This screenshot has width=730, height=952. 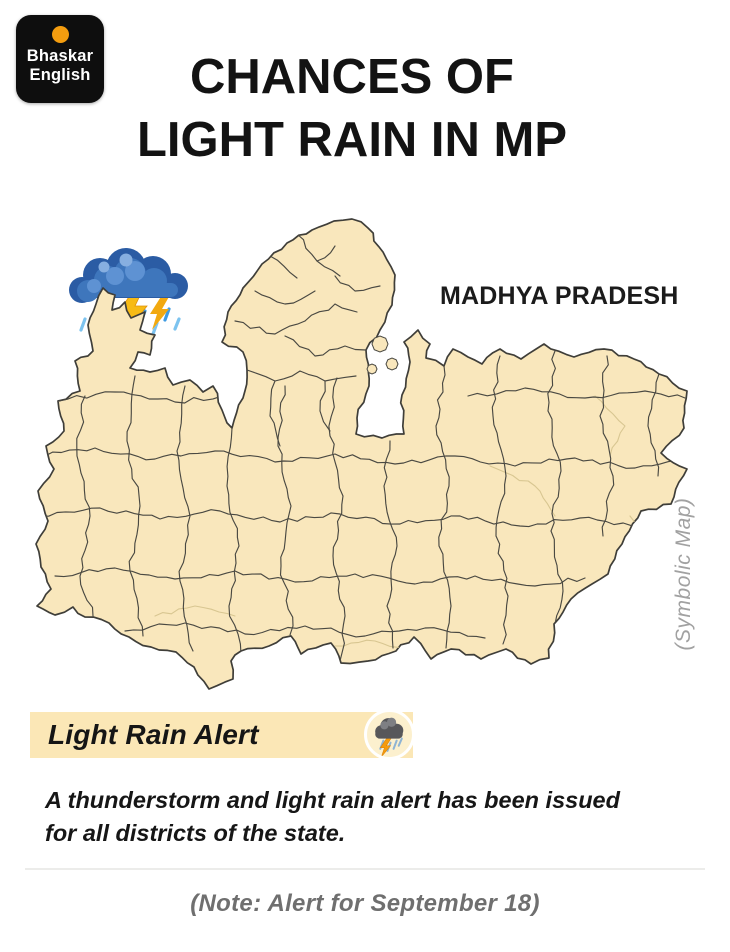 What do you see at coordinates (559, 296) in the screenshot?
I see `map-region-label: MADHYA PRADESH` at bounding box center [559, 296].